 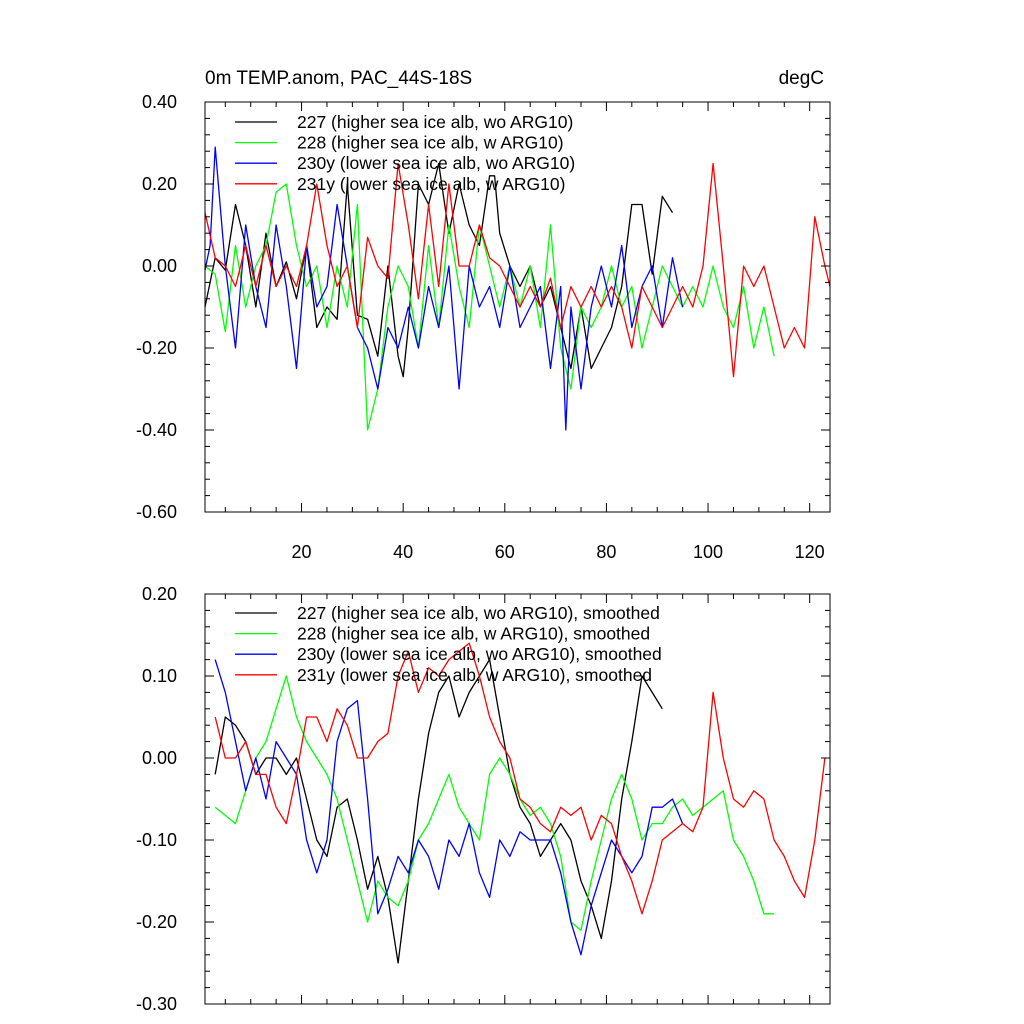 What do you see at coordinates (810, 552) in the screenshot?
I see `top-xtick-label: 120` at bounding box center [810, 552].